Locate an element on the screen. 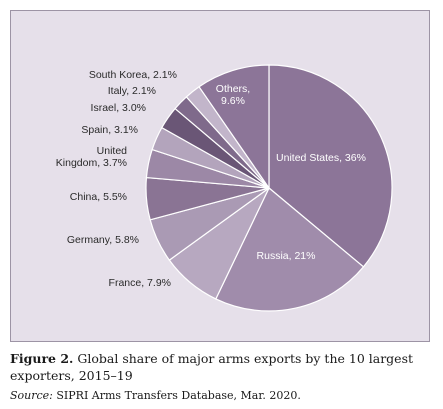  figure-label: Figure 2. is located at coordinates (42, 358).